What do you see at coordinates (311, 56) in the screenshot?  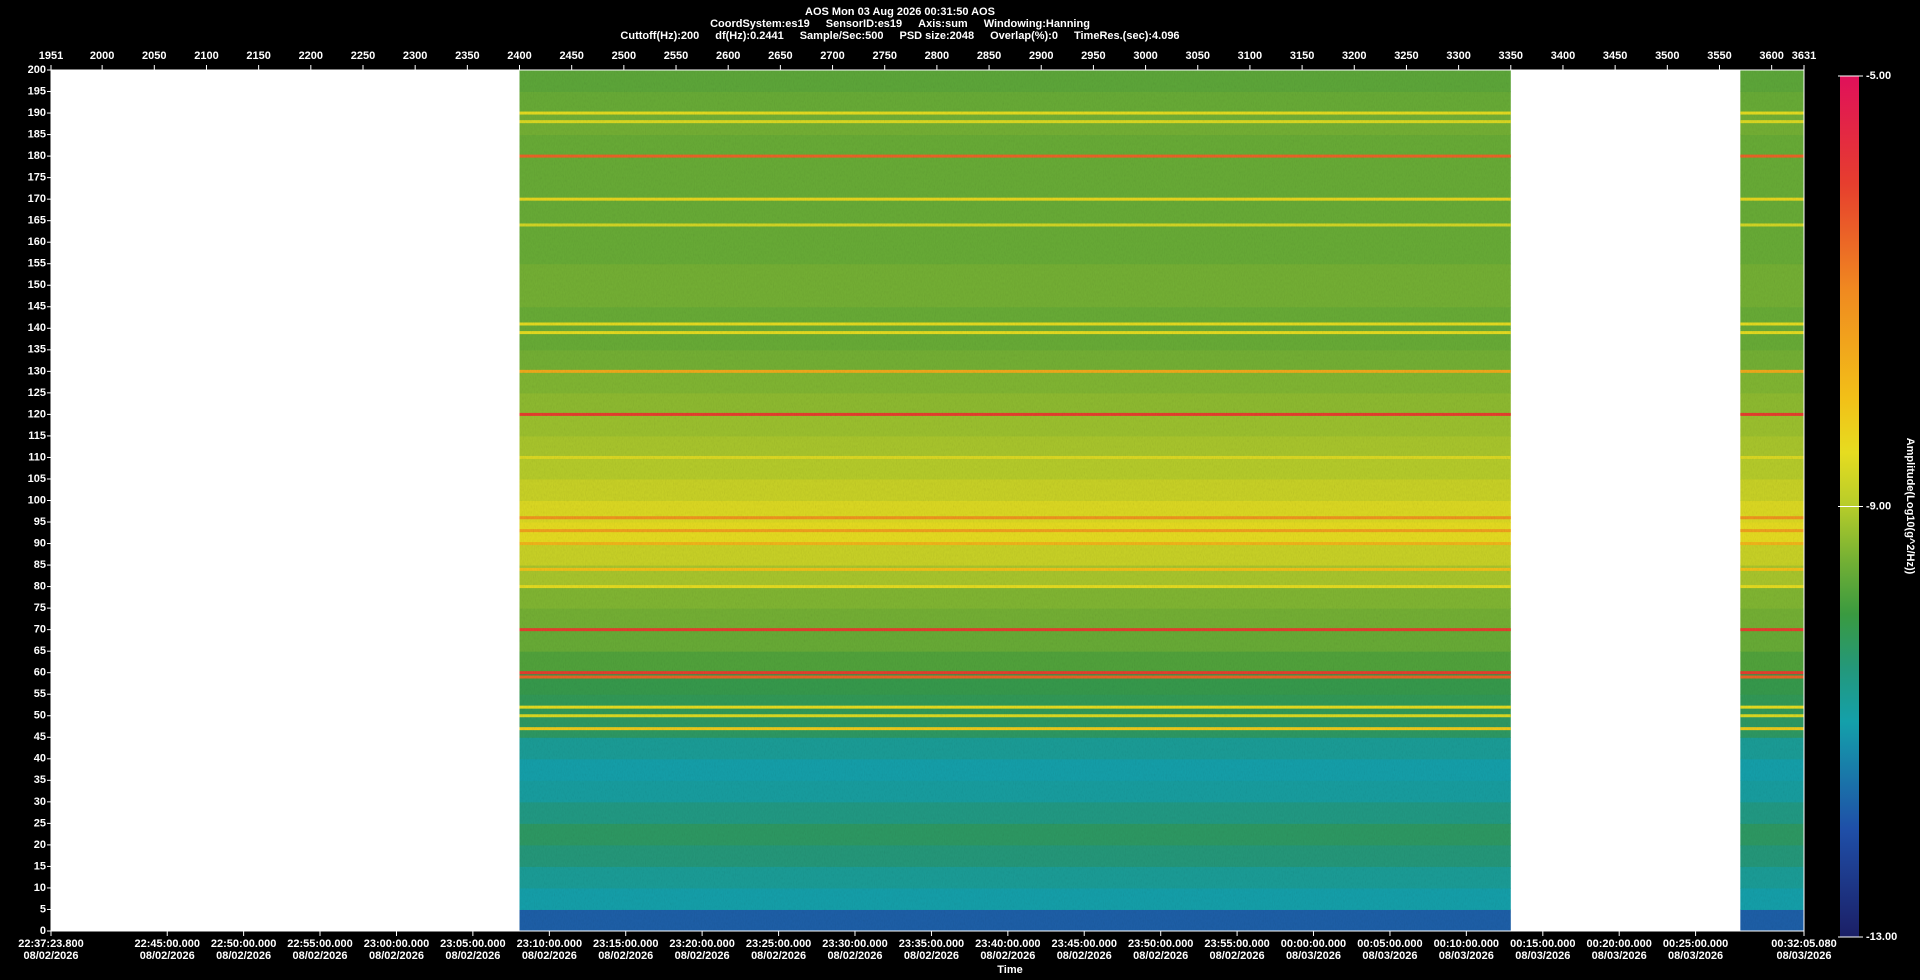 I see `x-tick-label: 2200` at bounding box center [311, 56].